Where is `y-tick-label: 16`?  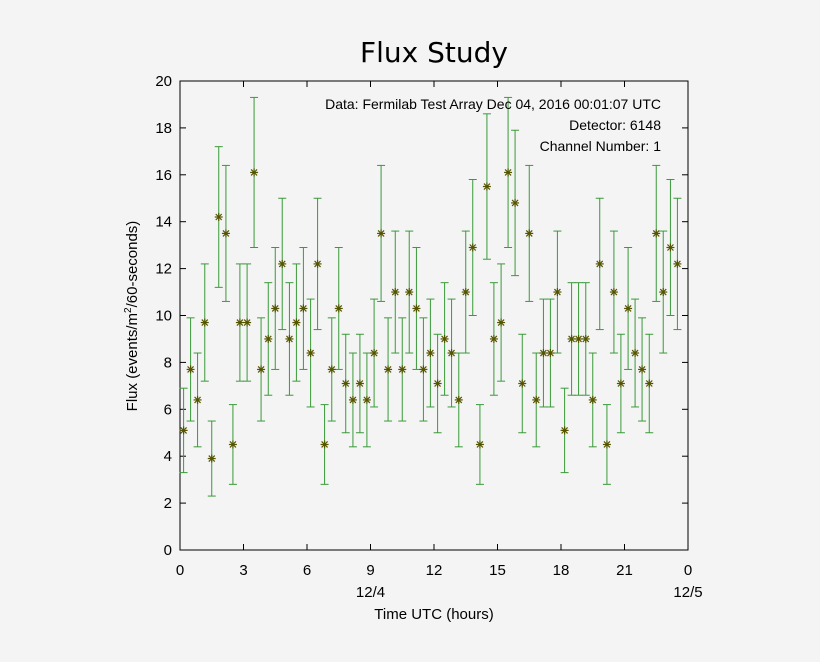
y-tick-label: 16 is located at coordinates (163, 175).